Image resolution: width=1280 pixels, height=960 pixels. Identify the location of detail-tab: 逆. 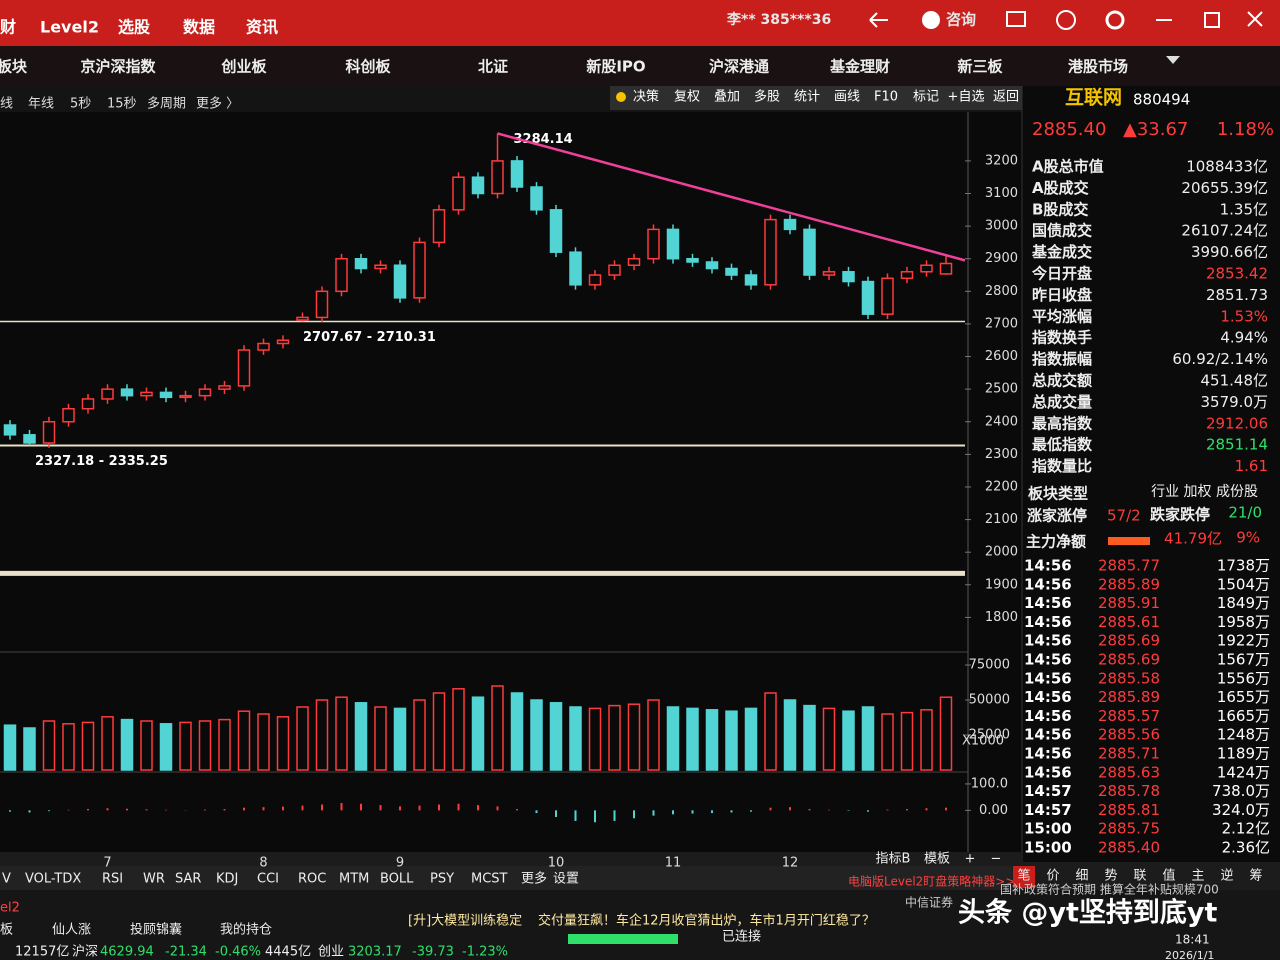
(1226, 876).